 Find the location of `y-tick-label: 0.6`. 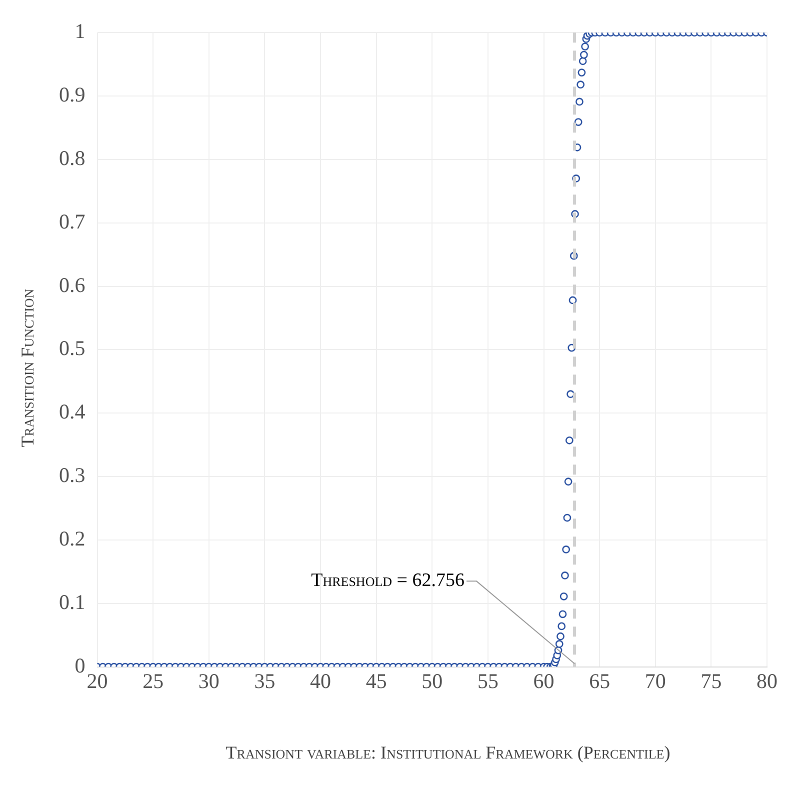

y-tick-label: 0.6 is located at coordinates (72, 284).